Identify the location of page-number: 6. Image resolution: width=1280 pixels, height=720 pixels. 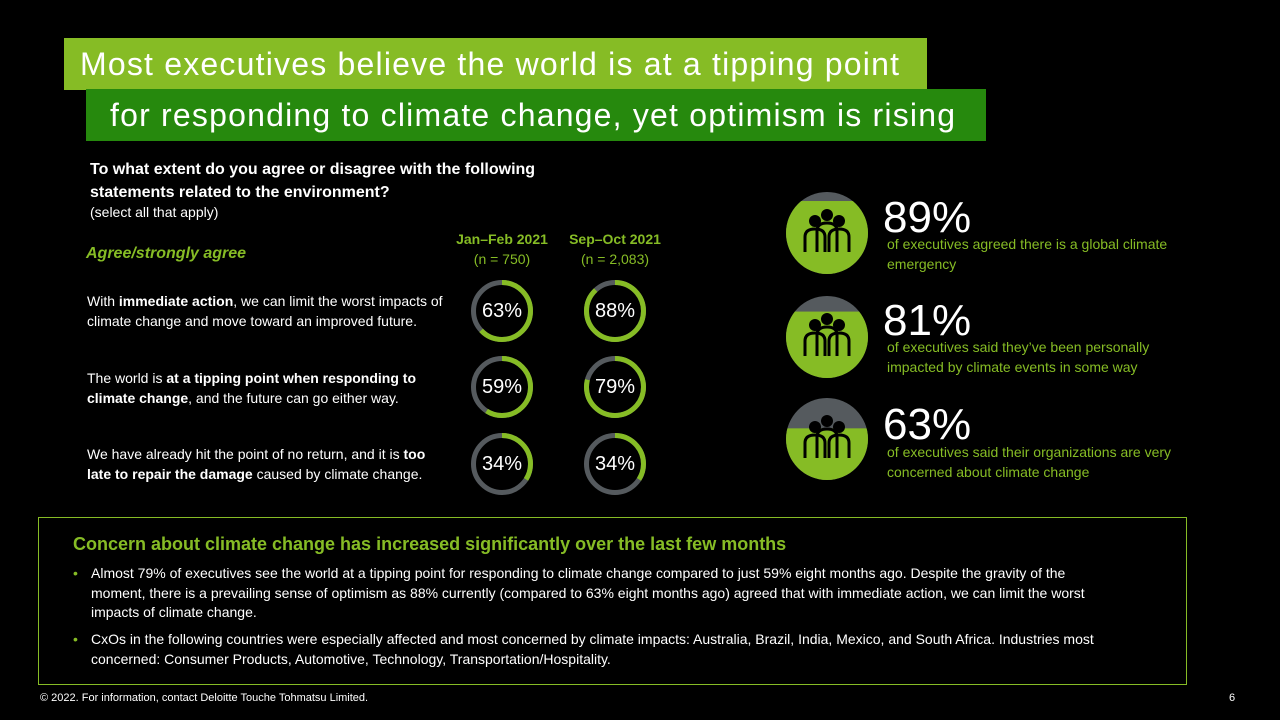
(1232, 698).